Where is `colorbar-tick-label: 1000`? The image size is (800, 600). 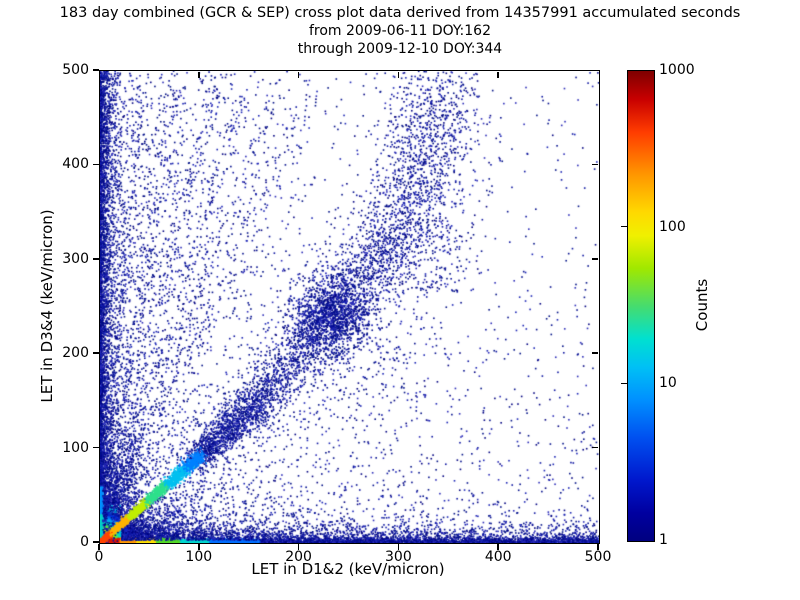 colorbar-tick-label: 1000 is located at coordinates (677, 70).